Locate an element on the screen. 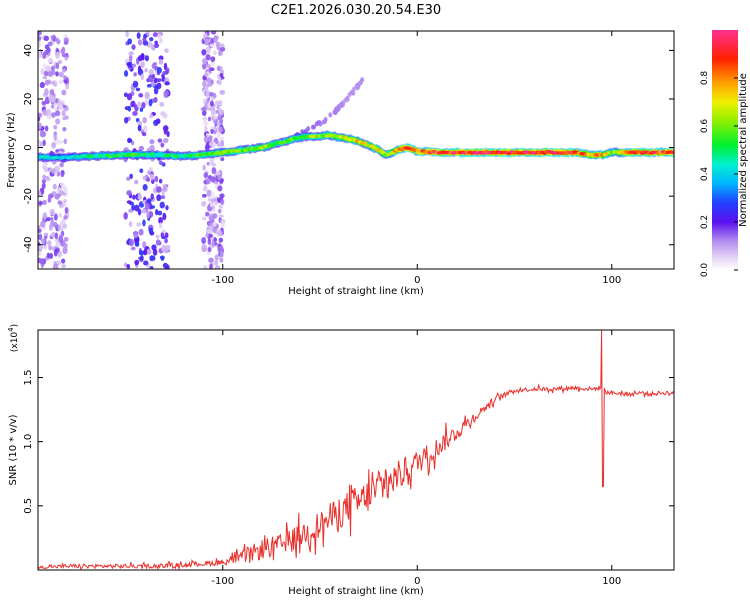 Image resolution: width=750 pixels, height=600 pixels. svg-text: (x104) is located at coordinates (13, 338).